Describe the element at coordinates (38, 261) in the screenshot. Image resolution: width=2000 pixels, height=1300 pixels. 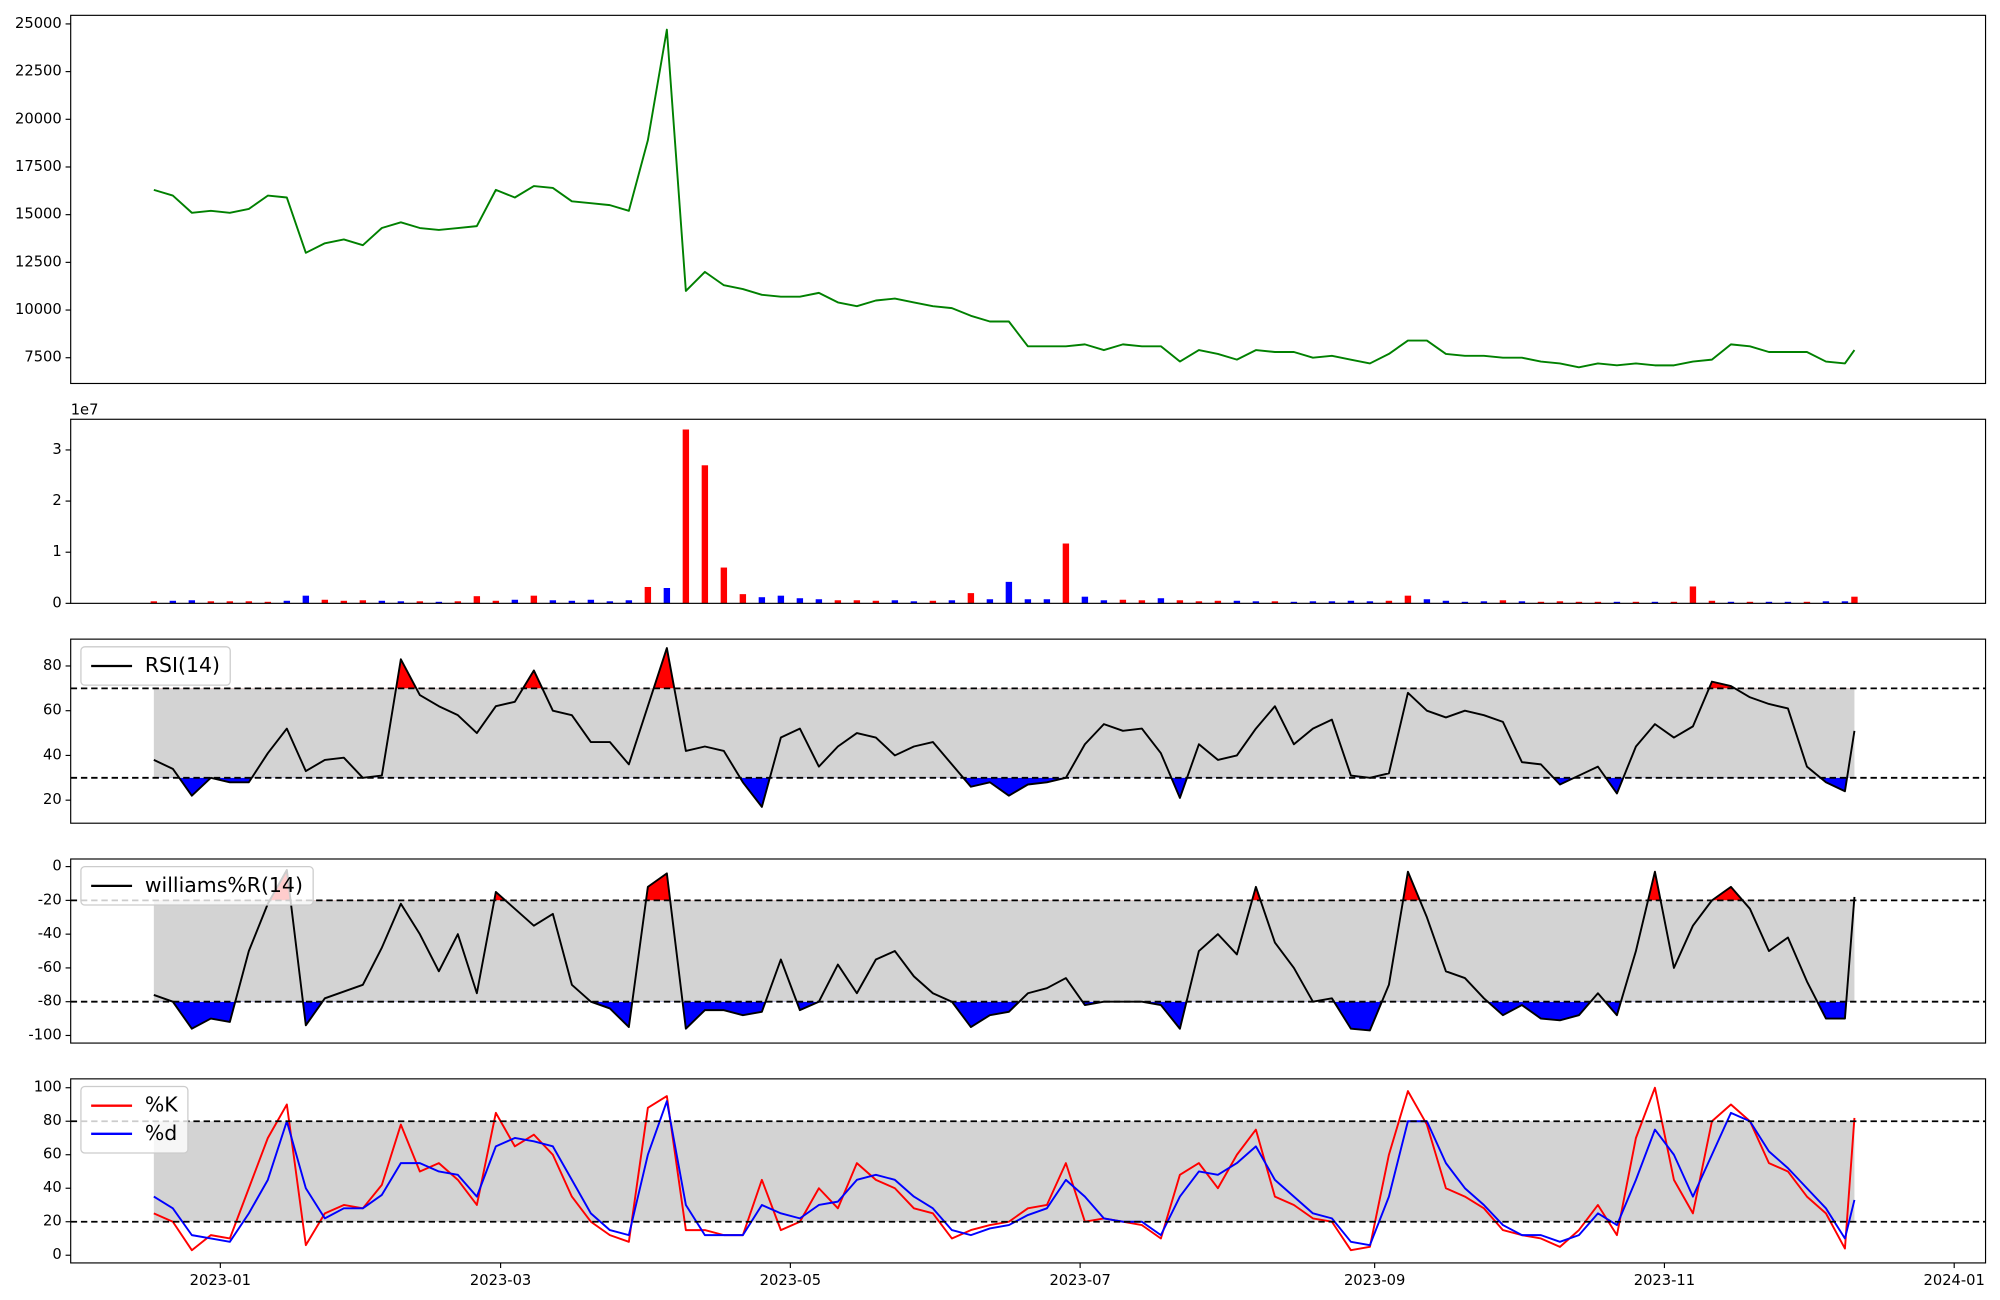
I see `y-tick-label: 12500` at that location.